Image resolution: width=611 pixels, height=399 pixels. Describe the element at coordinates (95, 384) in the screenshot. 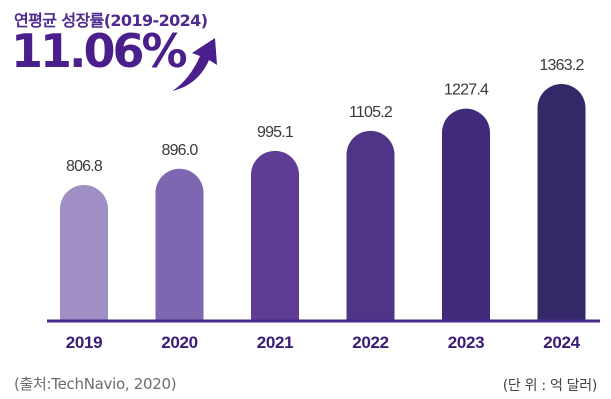

I see `source-note: (출처:TechNavio, 2020)` at that location.